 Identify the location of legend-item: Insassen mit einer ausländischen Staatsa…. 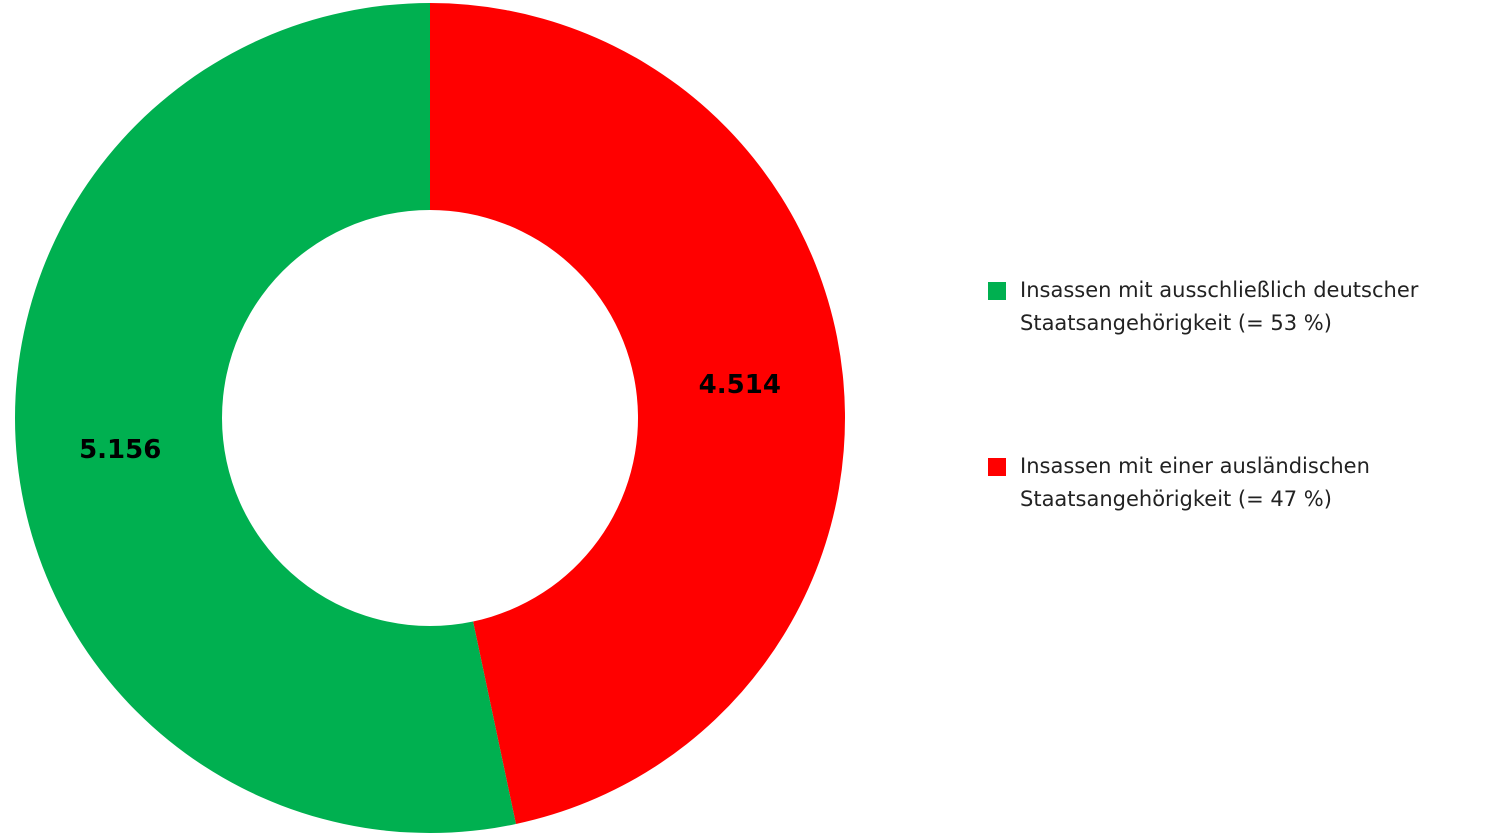
(1233, 485).